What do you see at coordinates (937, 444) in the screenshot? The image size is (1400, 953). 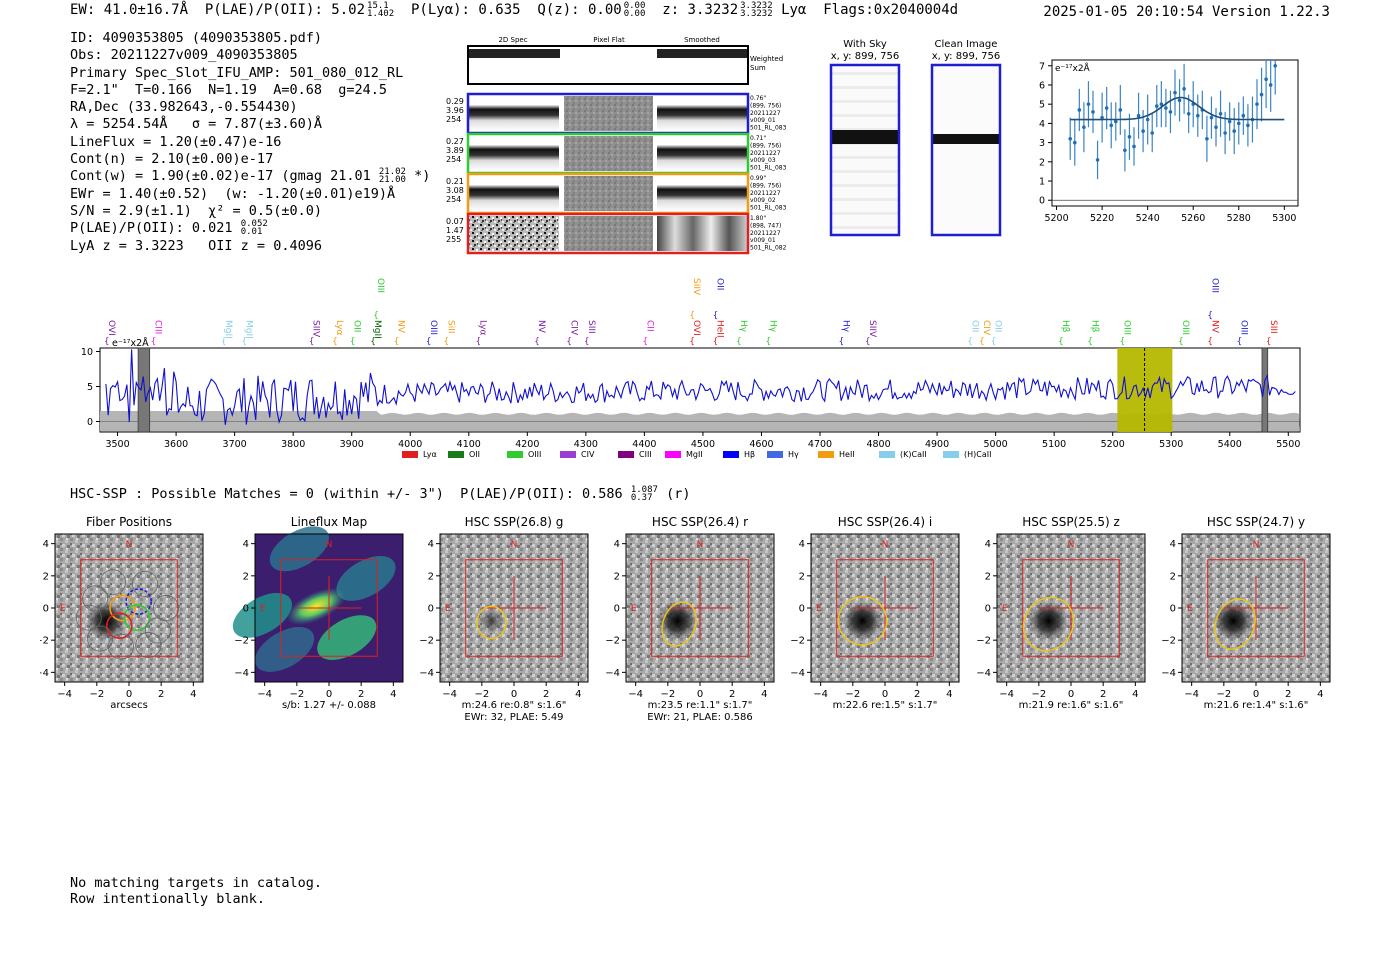 I see `spectrum-xtick-label: 4900` at bounding box center [937, 444].